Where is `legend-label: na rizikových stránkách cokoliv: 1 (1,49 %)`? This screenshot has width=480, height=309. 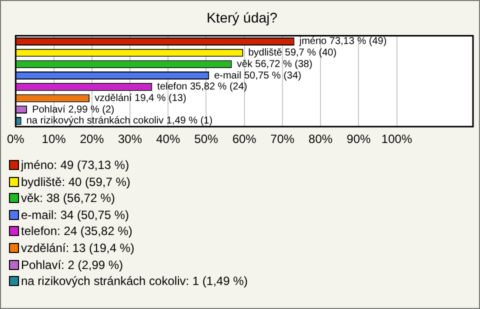 legend-label: na rizikových stránkách cokoliv: 1 (1,49 %) is located at coordinates (134, 281).